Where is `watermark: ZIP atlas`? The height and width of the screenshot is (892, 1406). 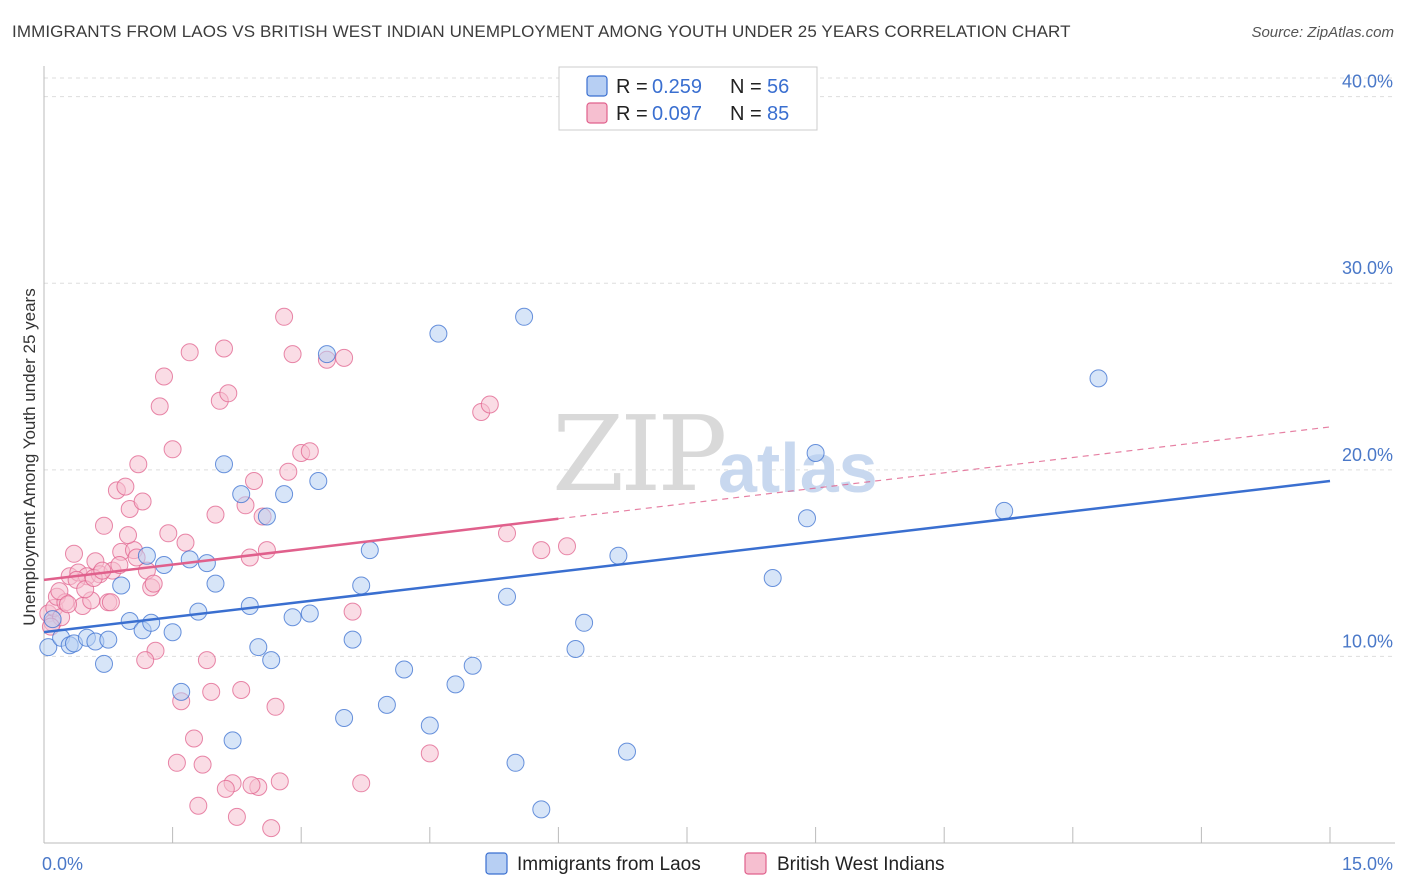 watermark: ZIP atlas is located at coordinates (715, 454).